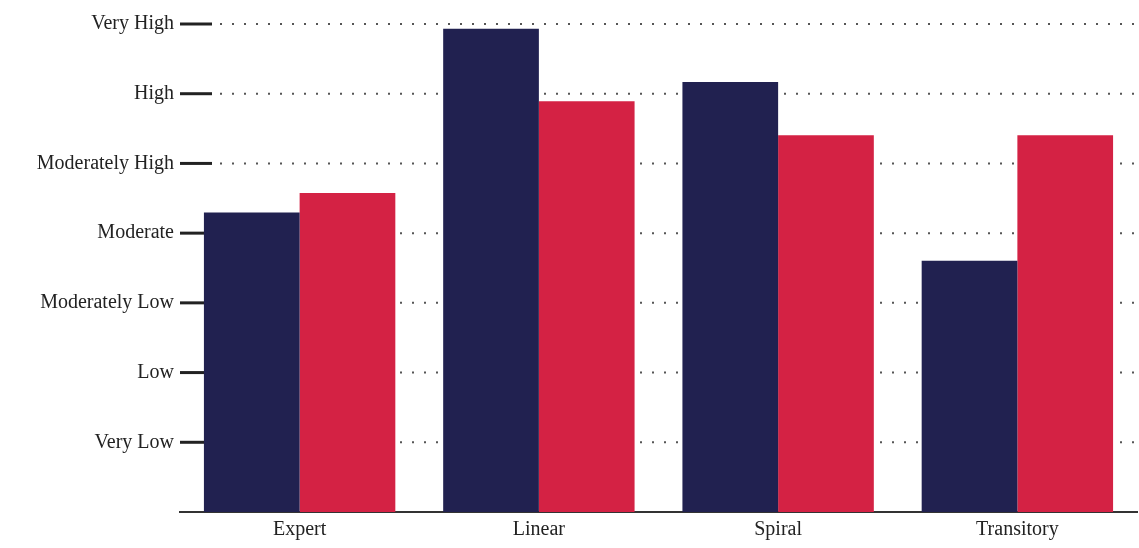  Describe the element at coordinates (134, 441) in the screenshot. I see `text: Very Low` at that location.